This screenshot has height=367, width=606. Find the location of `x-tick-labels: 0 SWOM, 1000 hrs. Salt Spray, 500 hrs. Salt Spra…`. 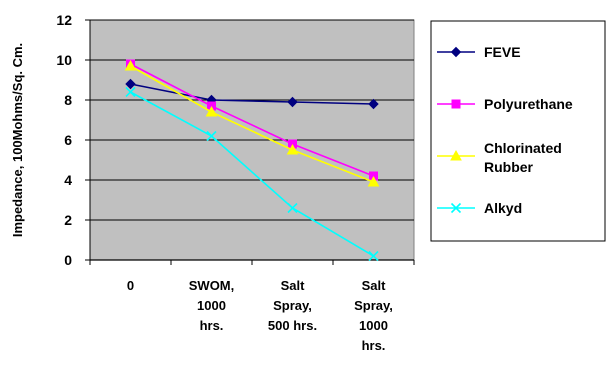

x-tick-labels: 0 SWOM, 1000 hrs. Salt Spray, 500 hrs. Salt Spra… is located at coordinates (260, 315).